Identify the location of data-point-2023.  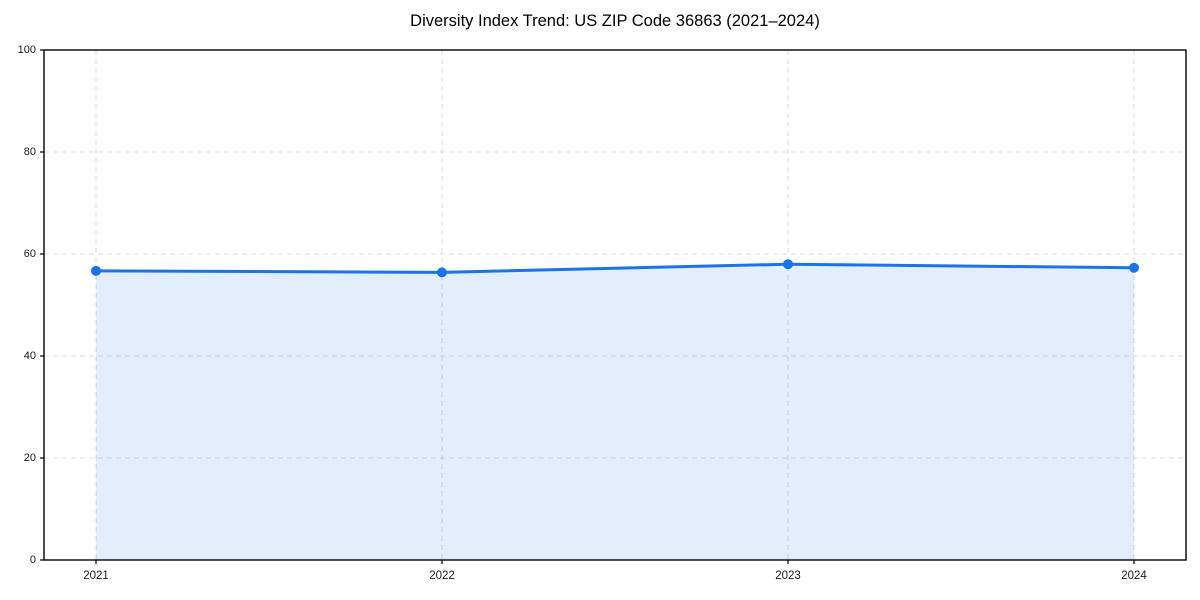
(788, 264).